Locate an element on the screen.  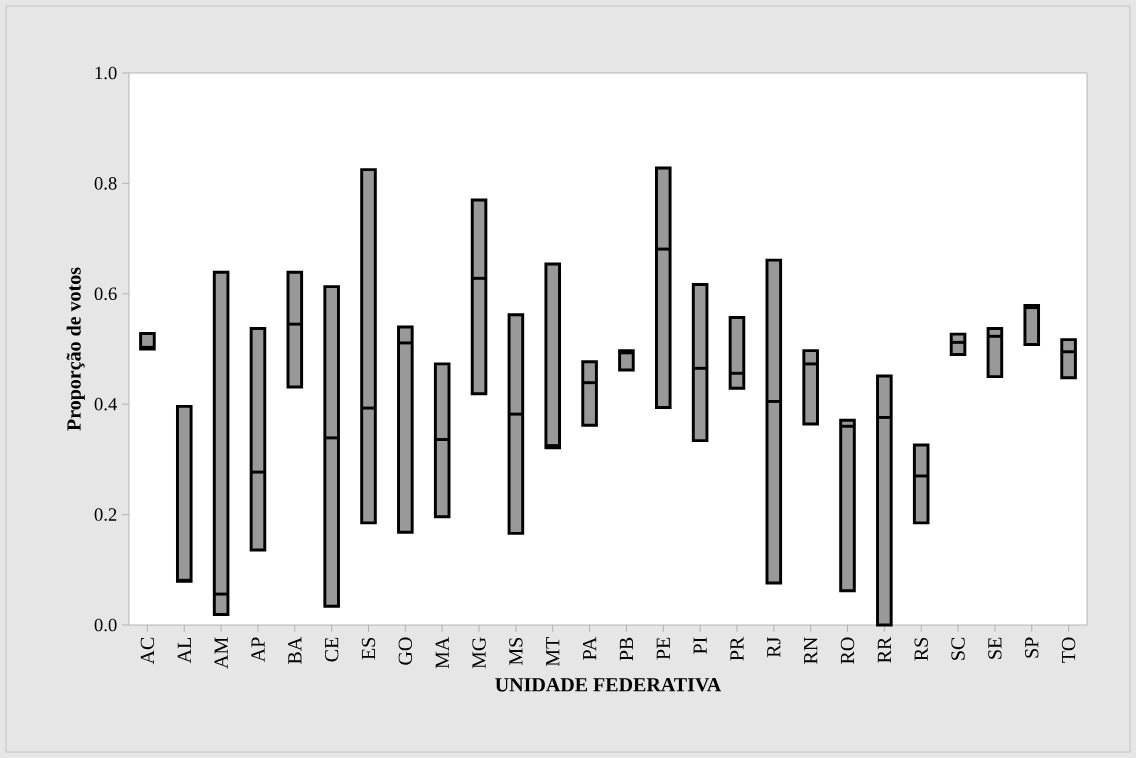
y-tick-label: 0.4 is located at coordinates (106, 404).